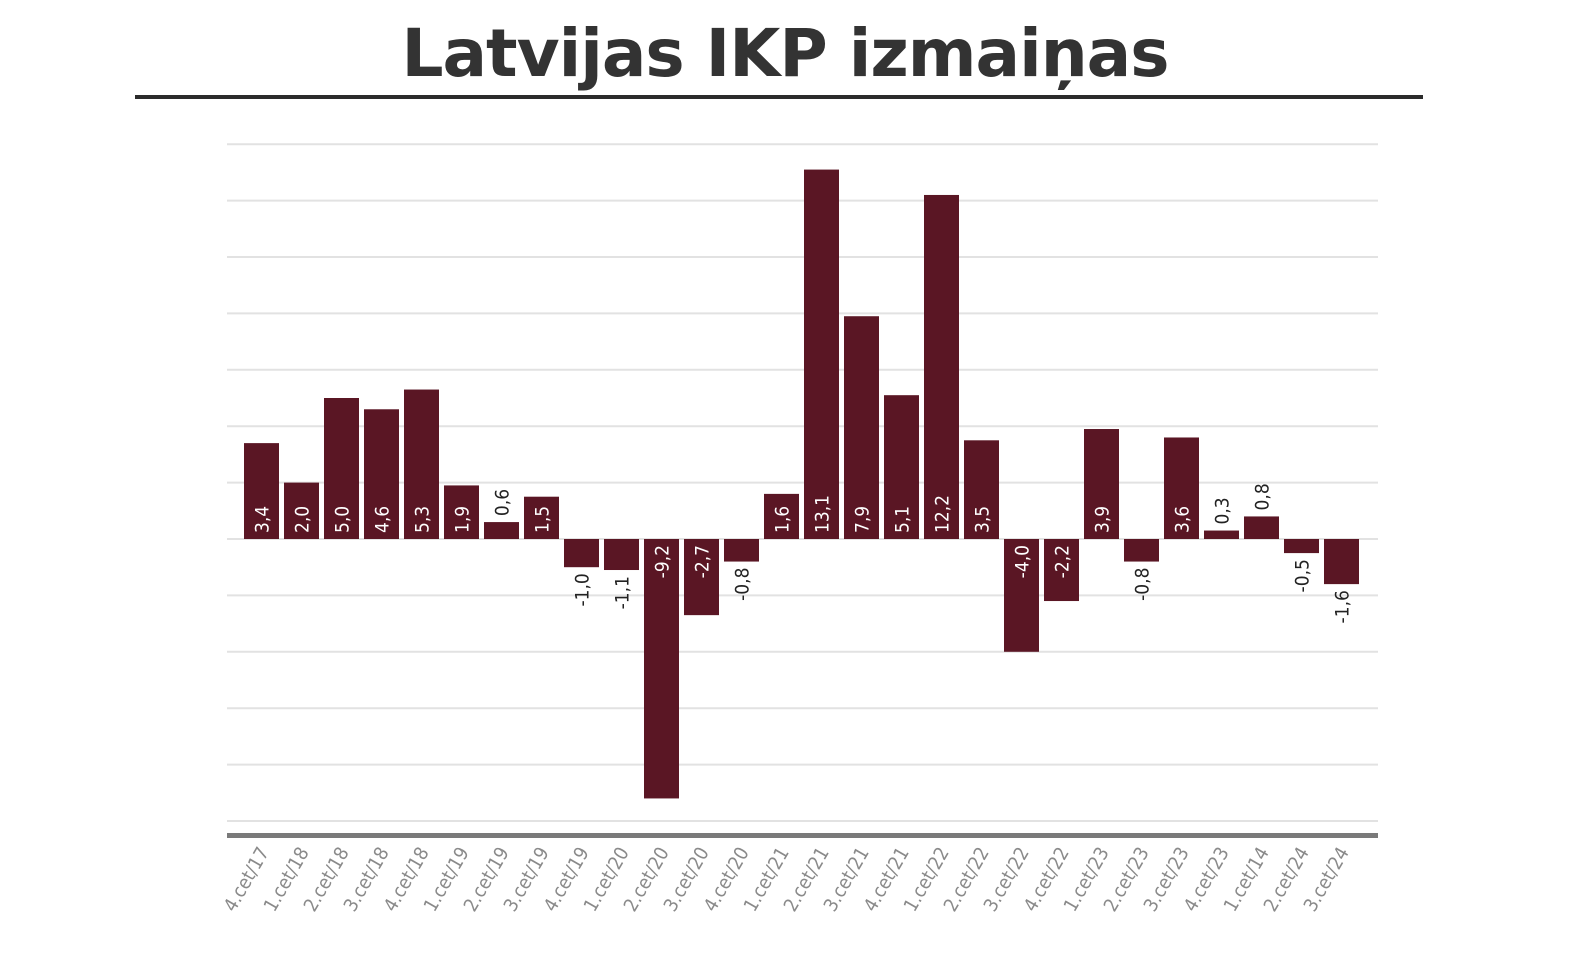  I want to click on bar-value-label: 3,4, so click(263, 519).